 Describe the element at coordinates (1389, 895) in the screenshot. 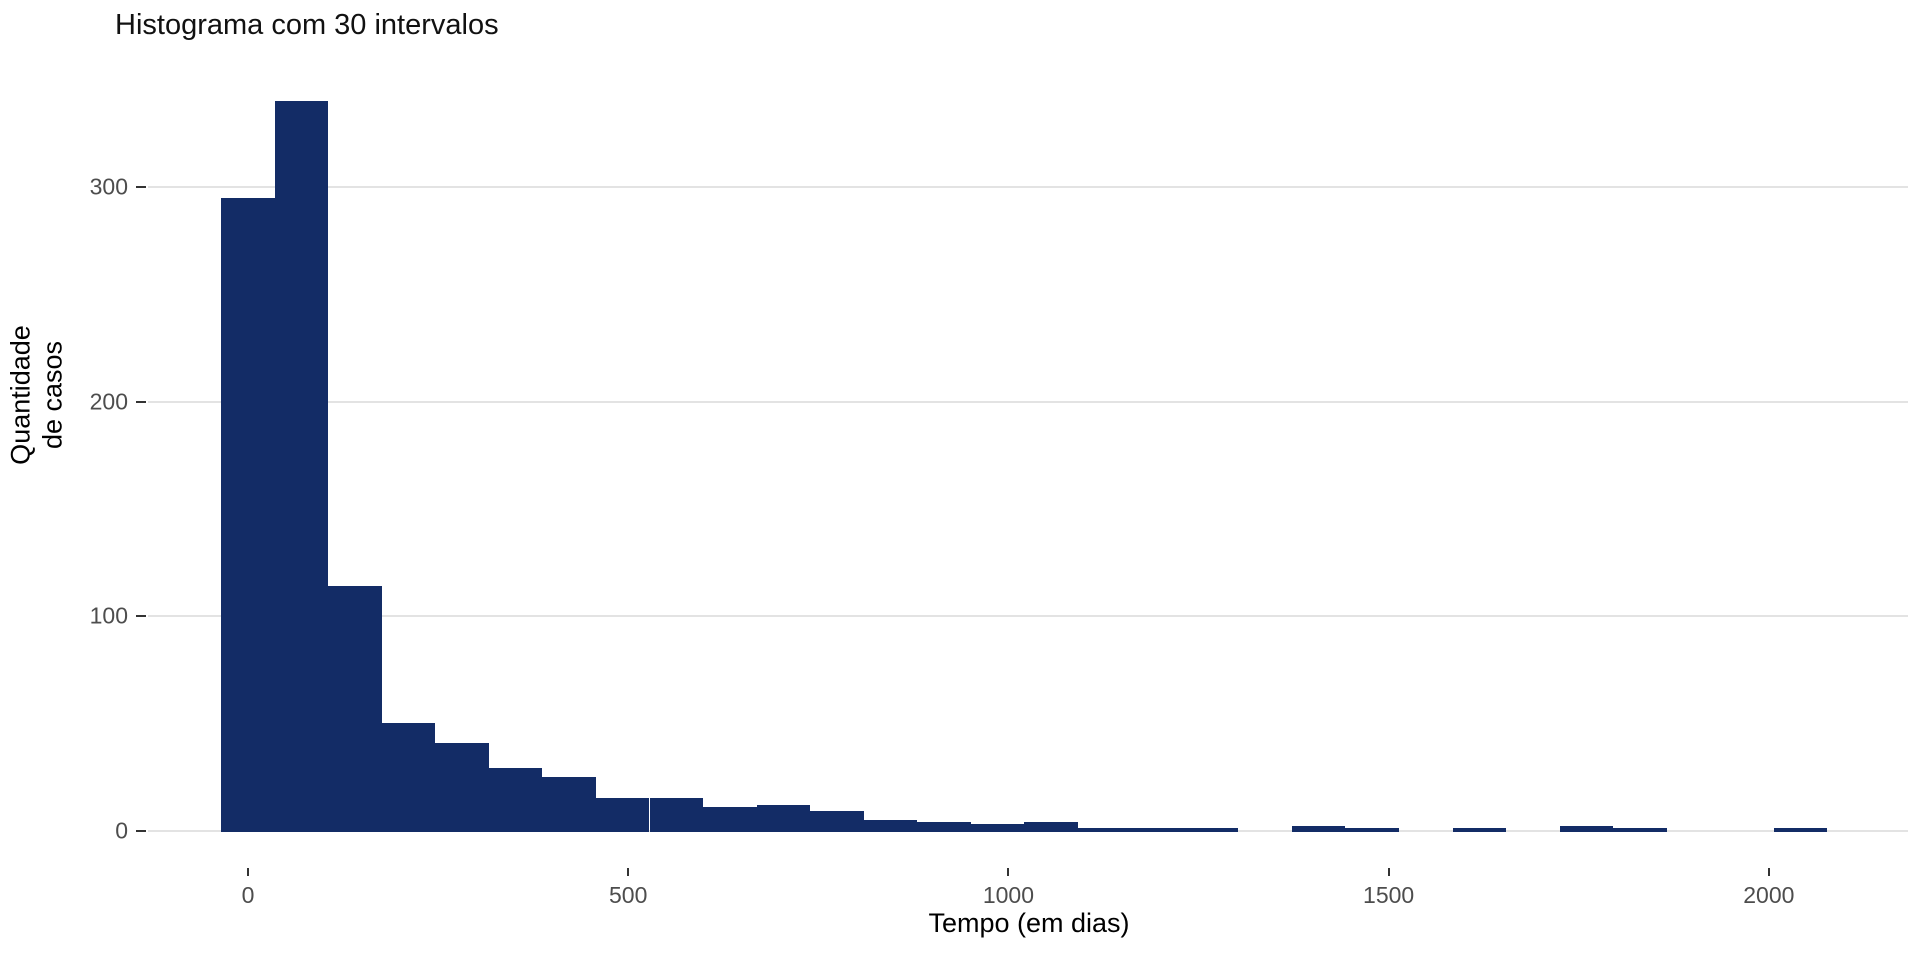

I see `x-tick-label: 1500` at that location.